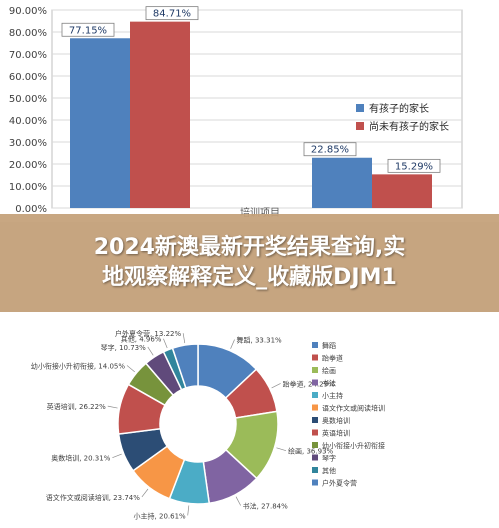  What do you see at coordinates (28, 77) in the screenshot?
I see `y-tick-label: 60.00%` at bounding box center [28, 77].